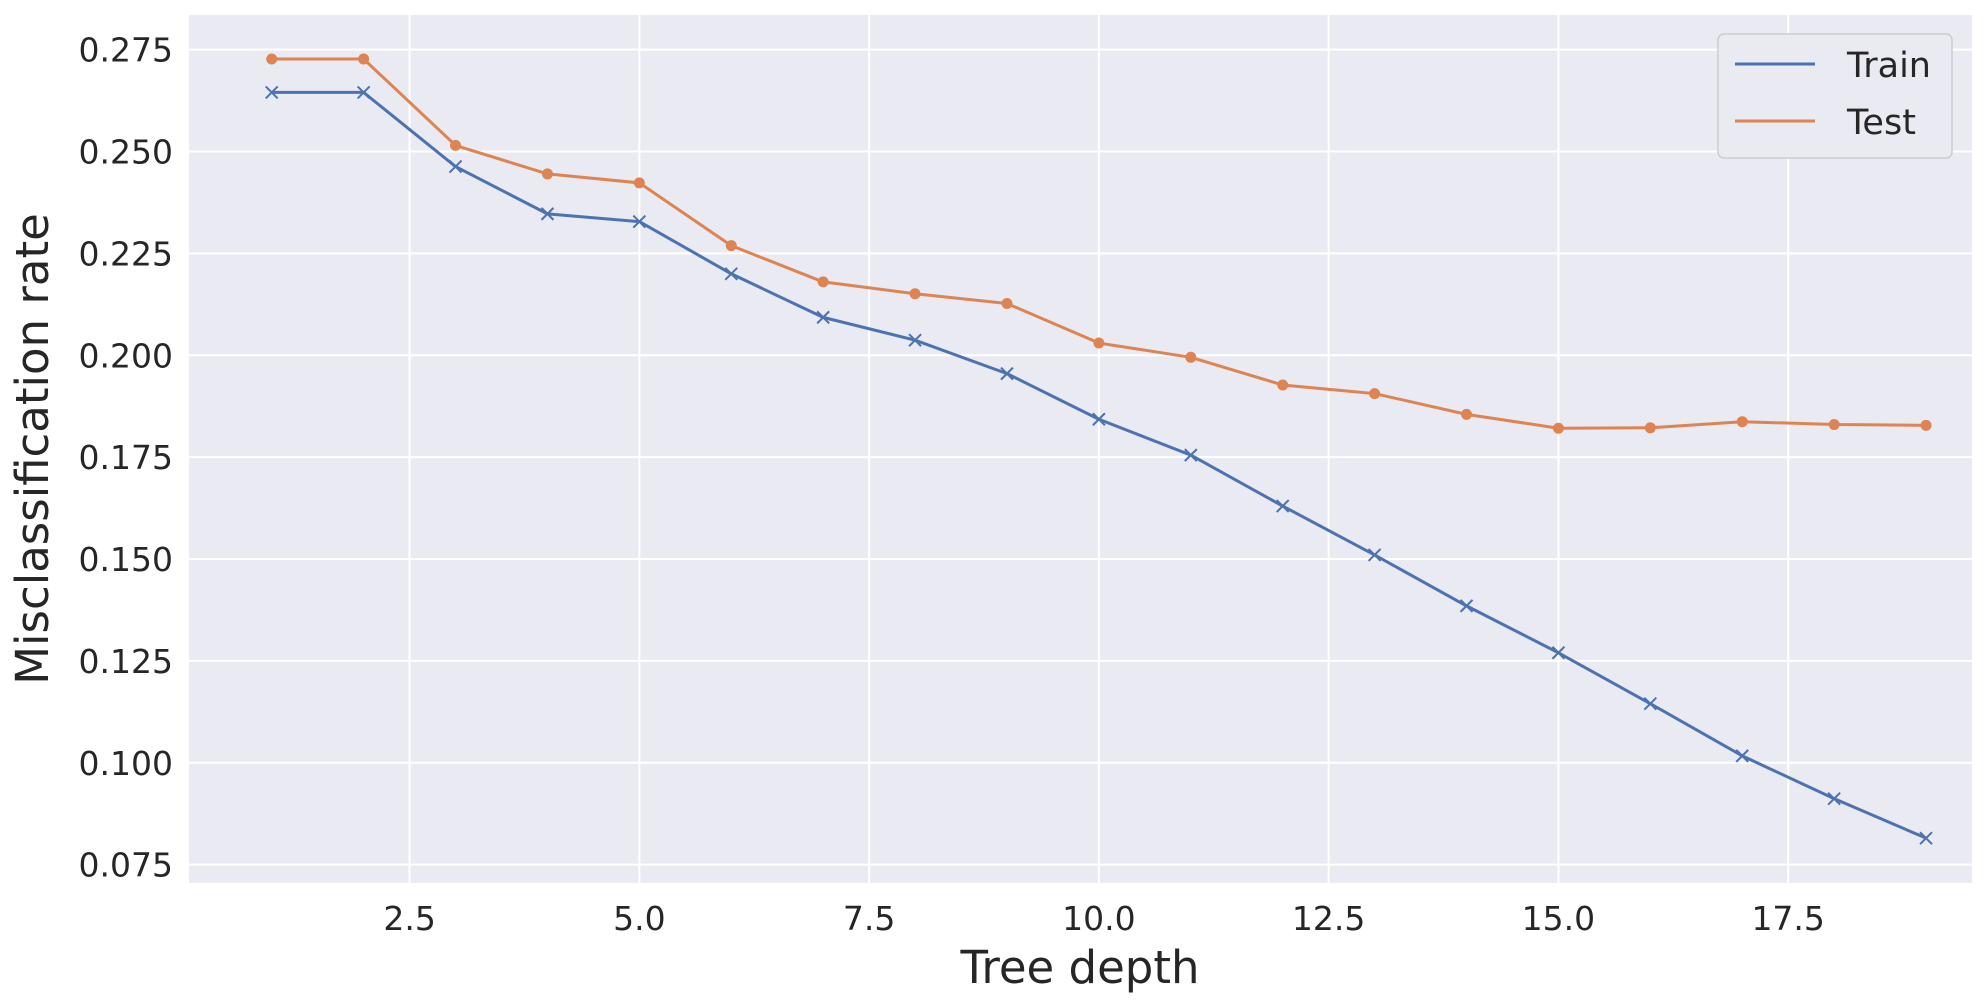  Describe the element at coordinates (126, 355) in the screenshot. I see `y-tick-label: 0.200` at that location.